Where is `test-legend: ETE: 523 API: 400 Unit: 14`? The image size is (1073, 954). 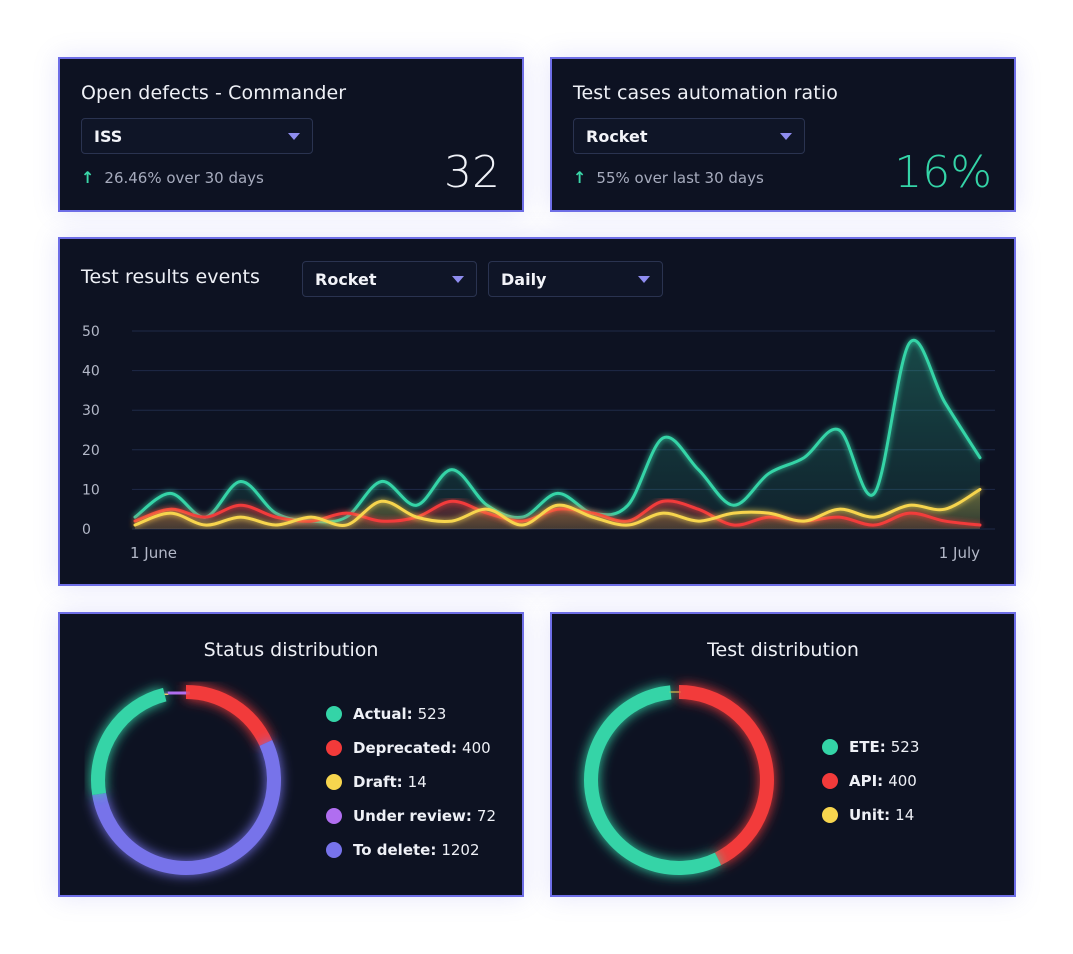
test-legend: ETE: 523 API: 400 Unit: 14 is located at coordinates (870, 781).